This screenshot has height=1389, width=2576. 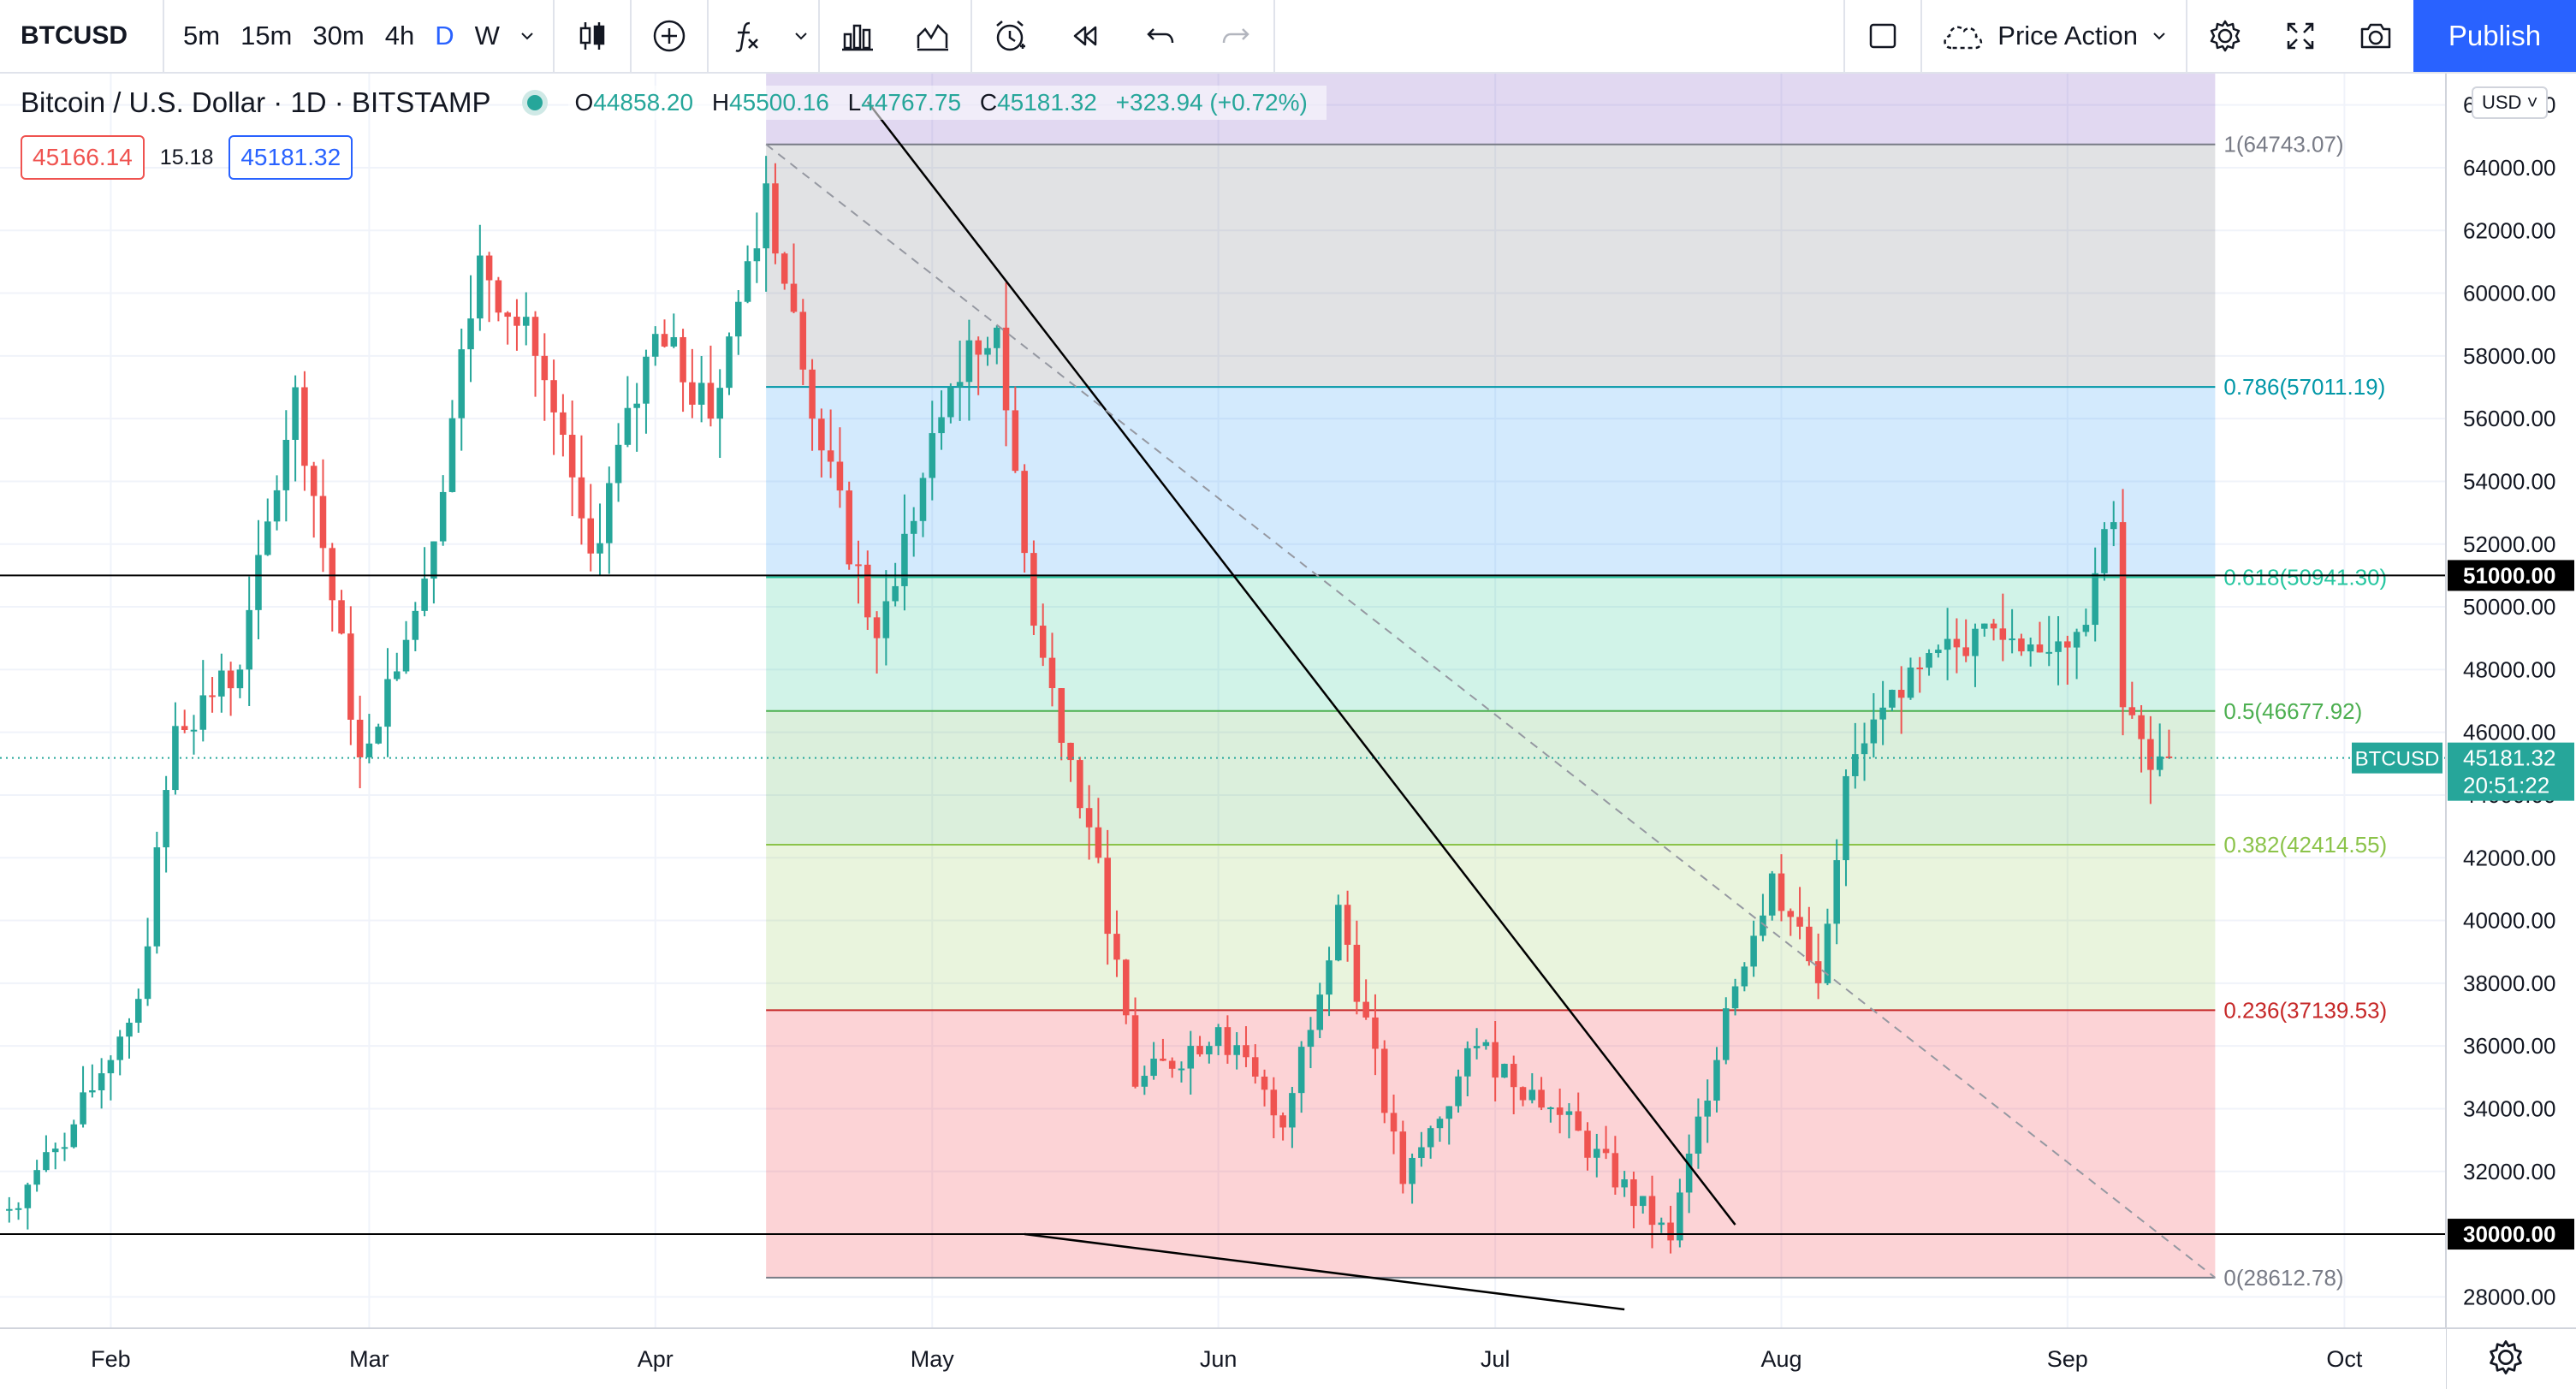 I want to click on interval-15m: 15m, so click(x=266, y=35).